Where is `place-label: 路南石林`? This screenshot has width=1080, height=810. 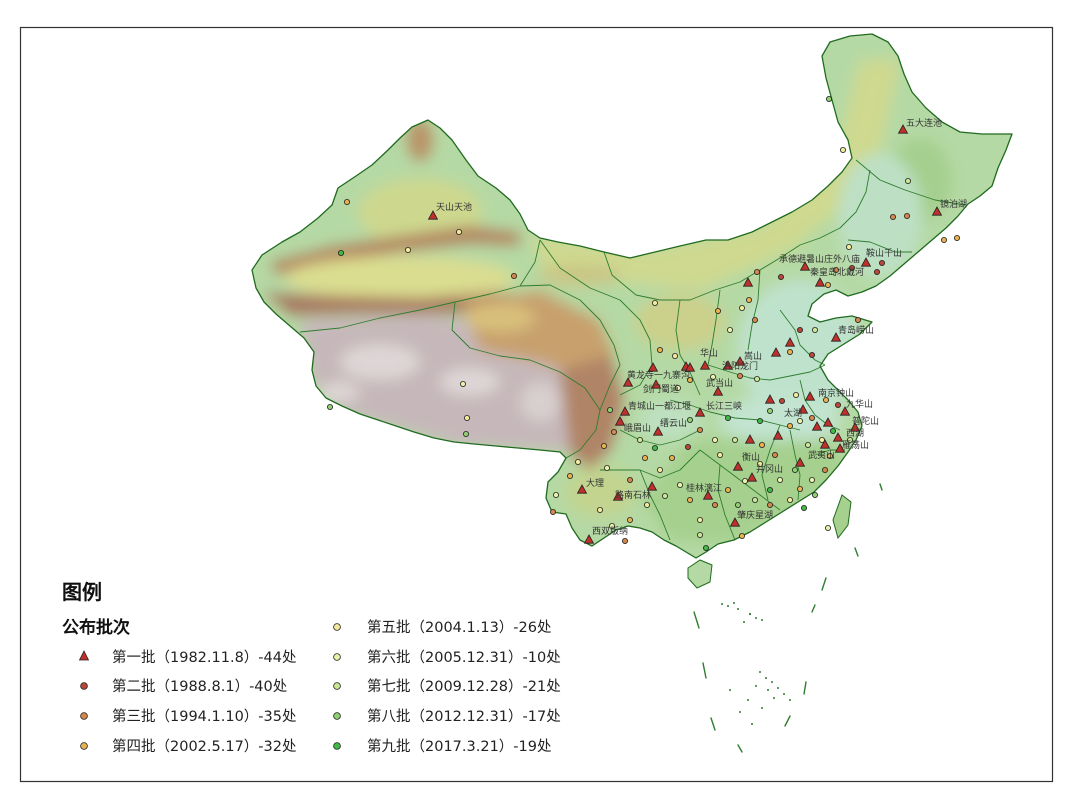
place-label: 路南石林 is located at coordinates (633, 495).